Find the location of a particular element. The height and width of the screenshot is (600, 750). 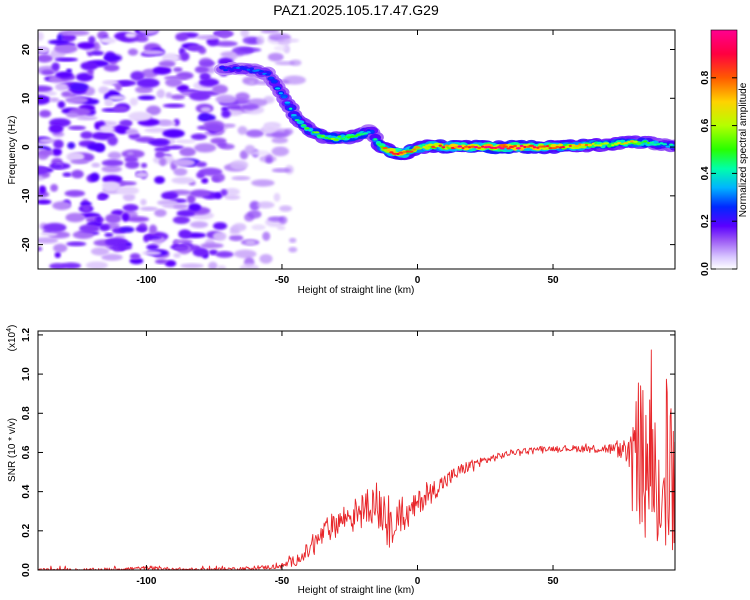

spectrogram-ridge is located at coordinates (444, 111).